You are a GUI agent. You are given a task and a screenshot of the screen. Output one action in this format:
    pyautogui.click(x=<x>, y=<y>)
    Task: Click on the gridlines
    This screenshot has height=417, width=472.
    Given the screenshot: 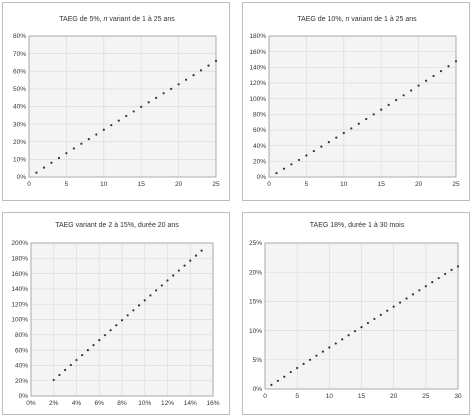 What is the action you would take?
    pyautogui.click(x=122, y=106)
    